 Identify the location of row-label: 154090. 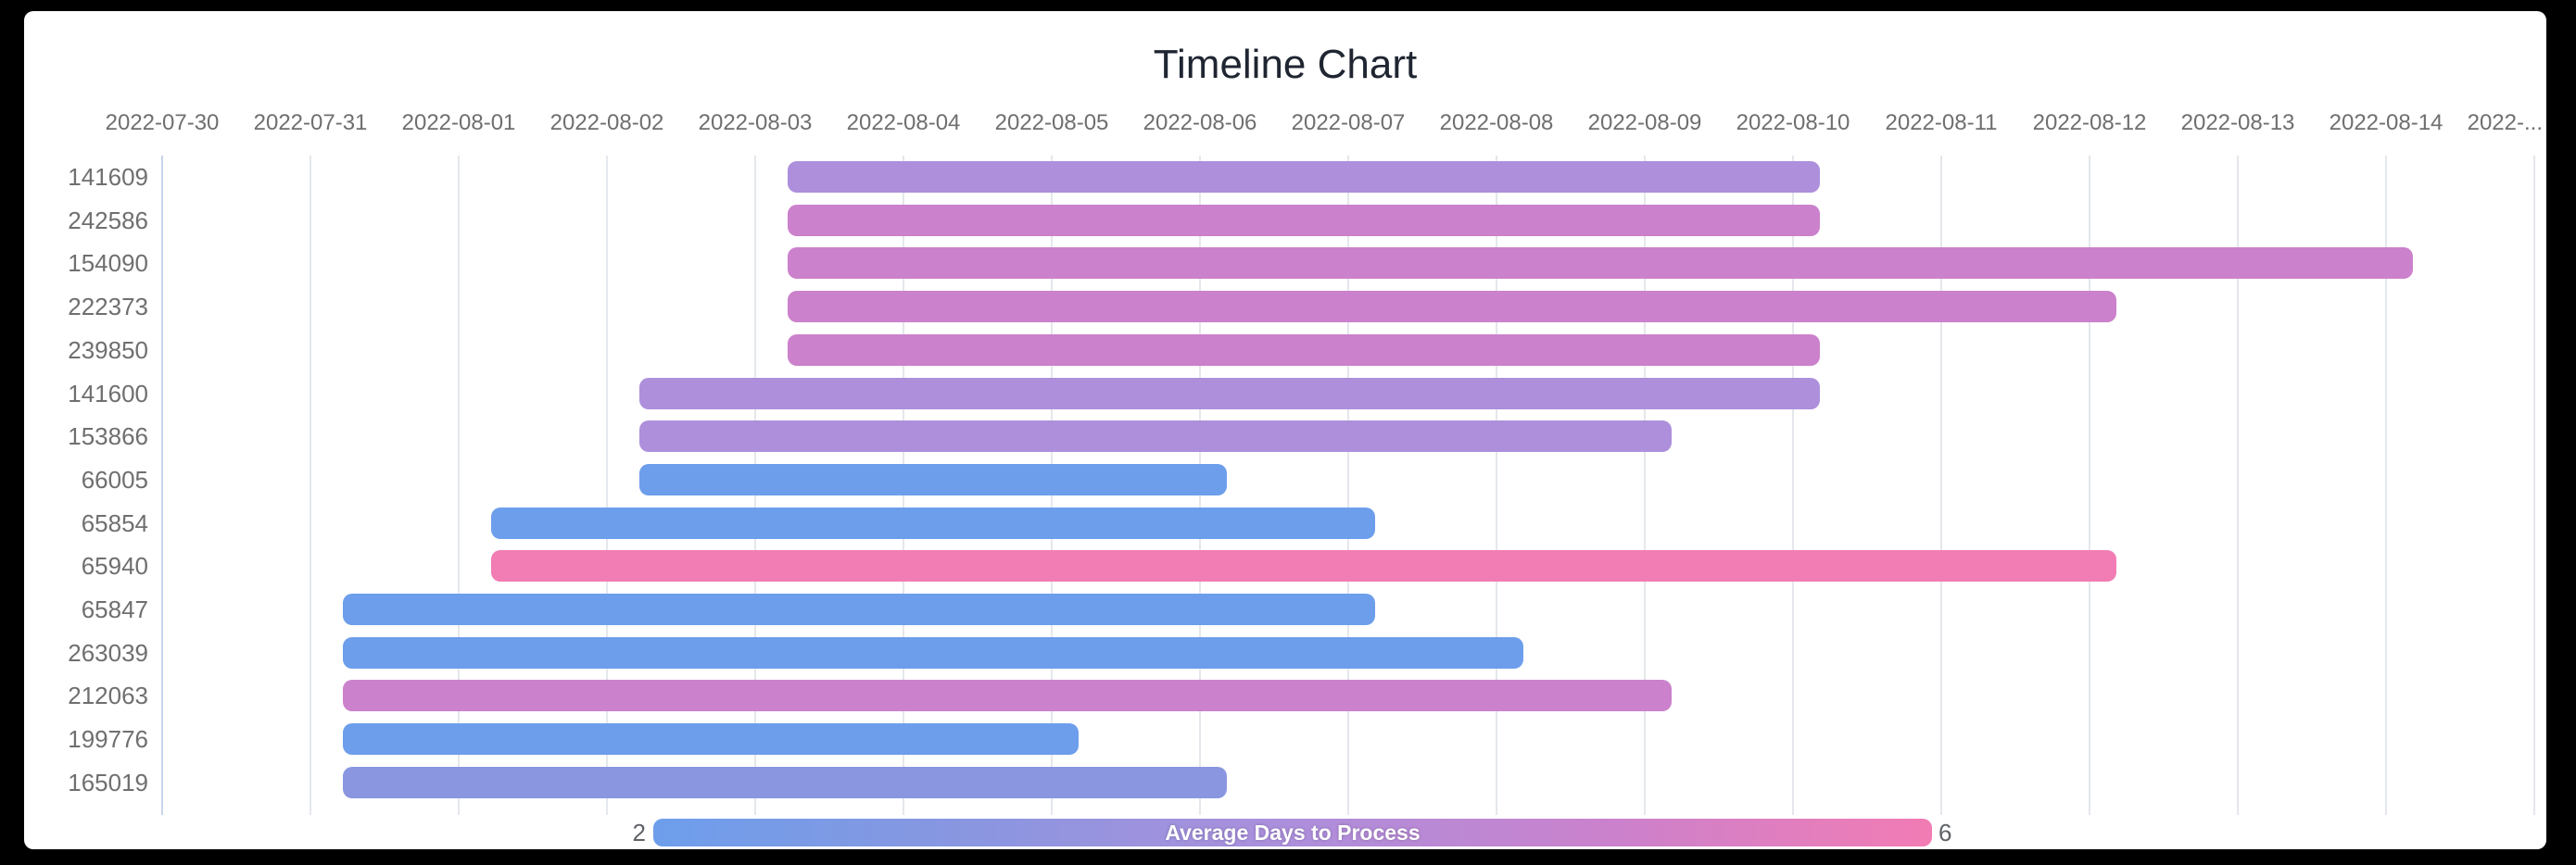
(108, 263).